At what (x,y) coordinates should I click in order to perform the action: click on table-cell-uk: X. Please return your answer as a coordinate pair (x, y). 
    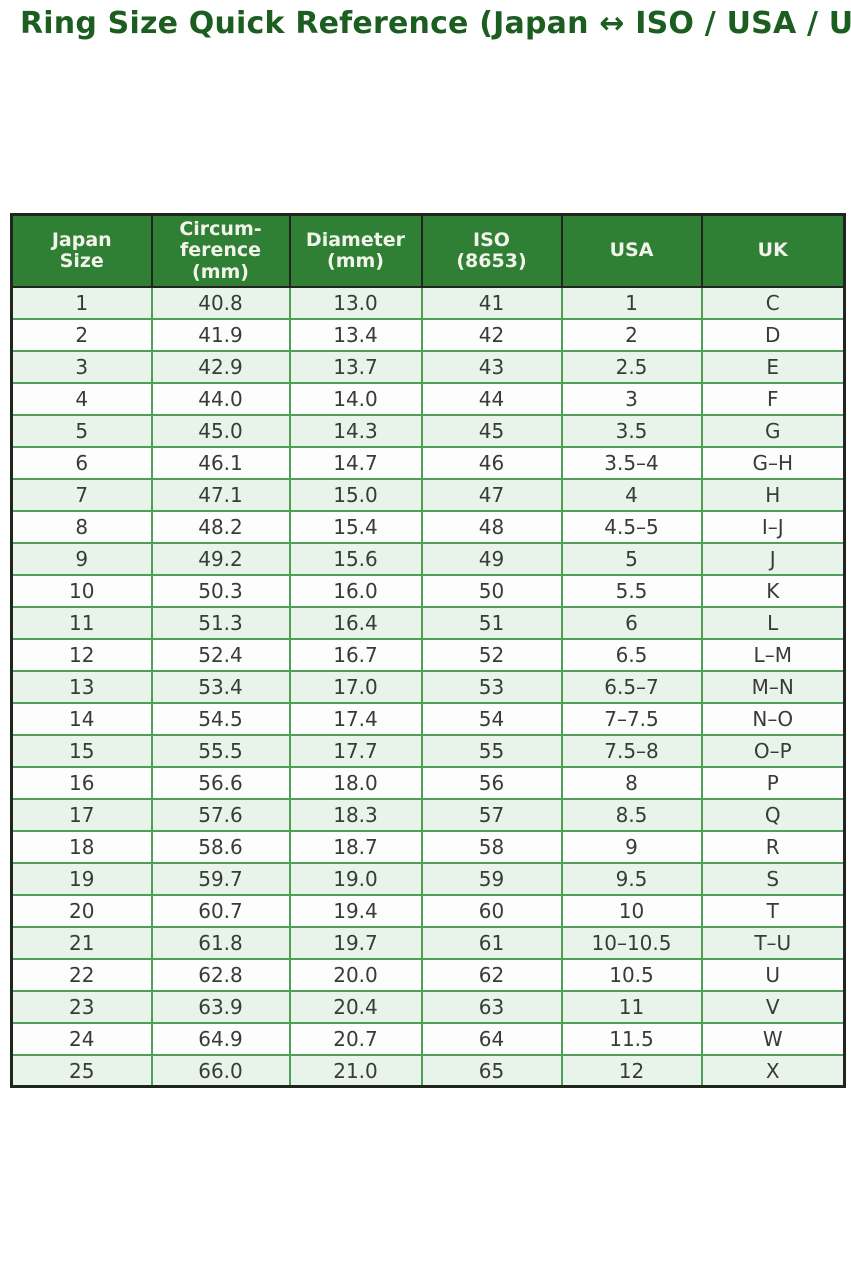
    Looking at the image, I should click on (773, 1070).